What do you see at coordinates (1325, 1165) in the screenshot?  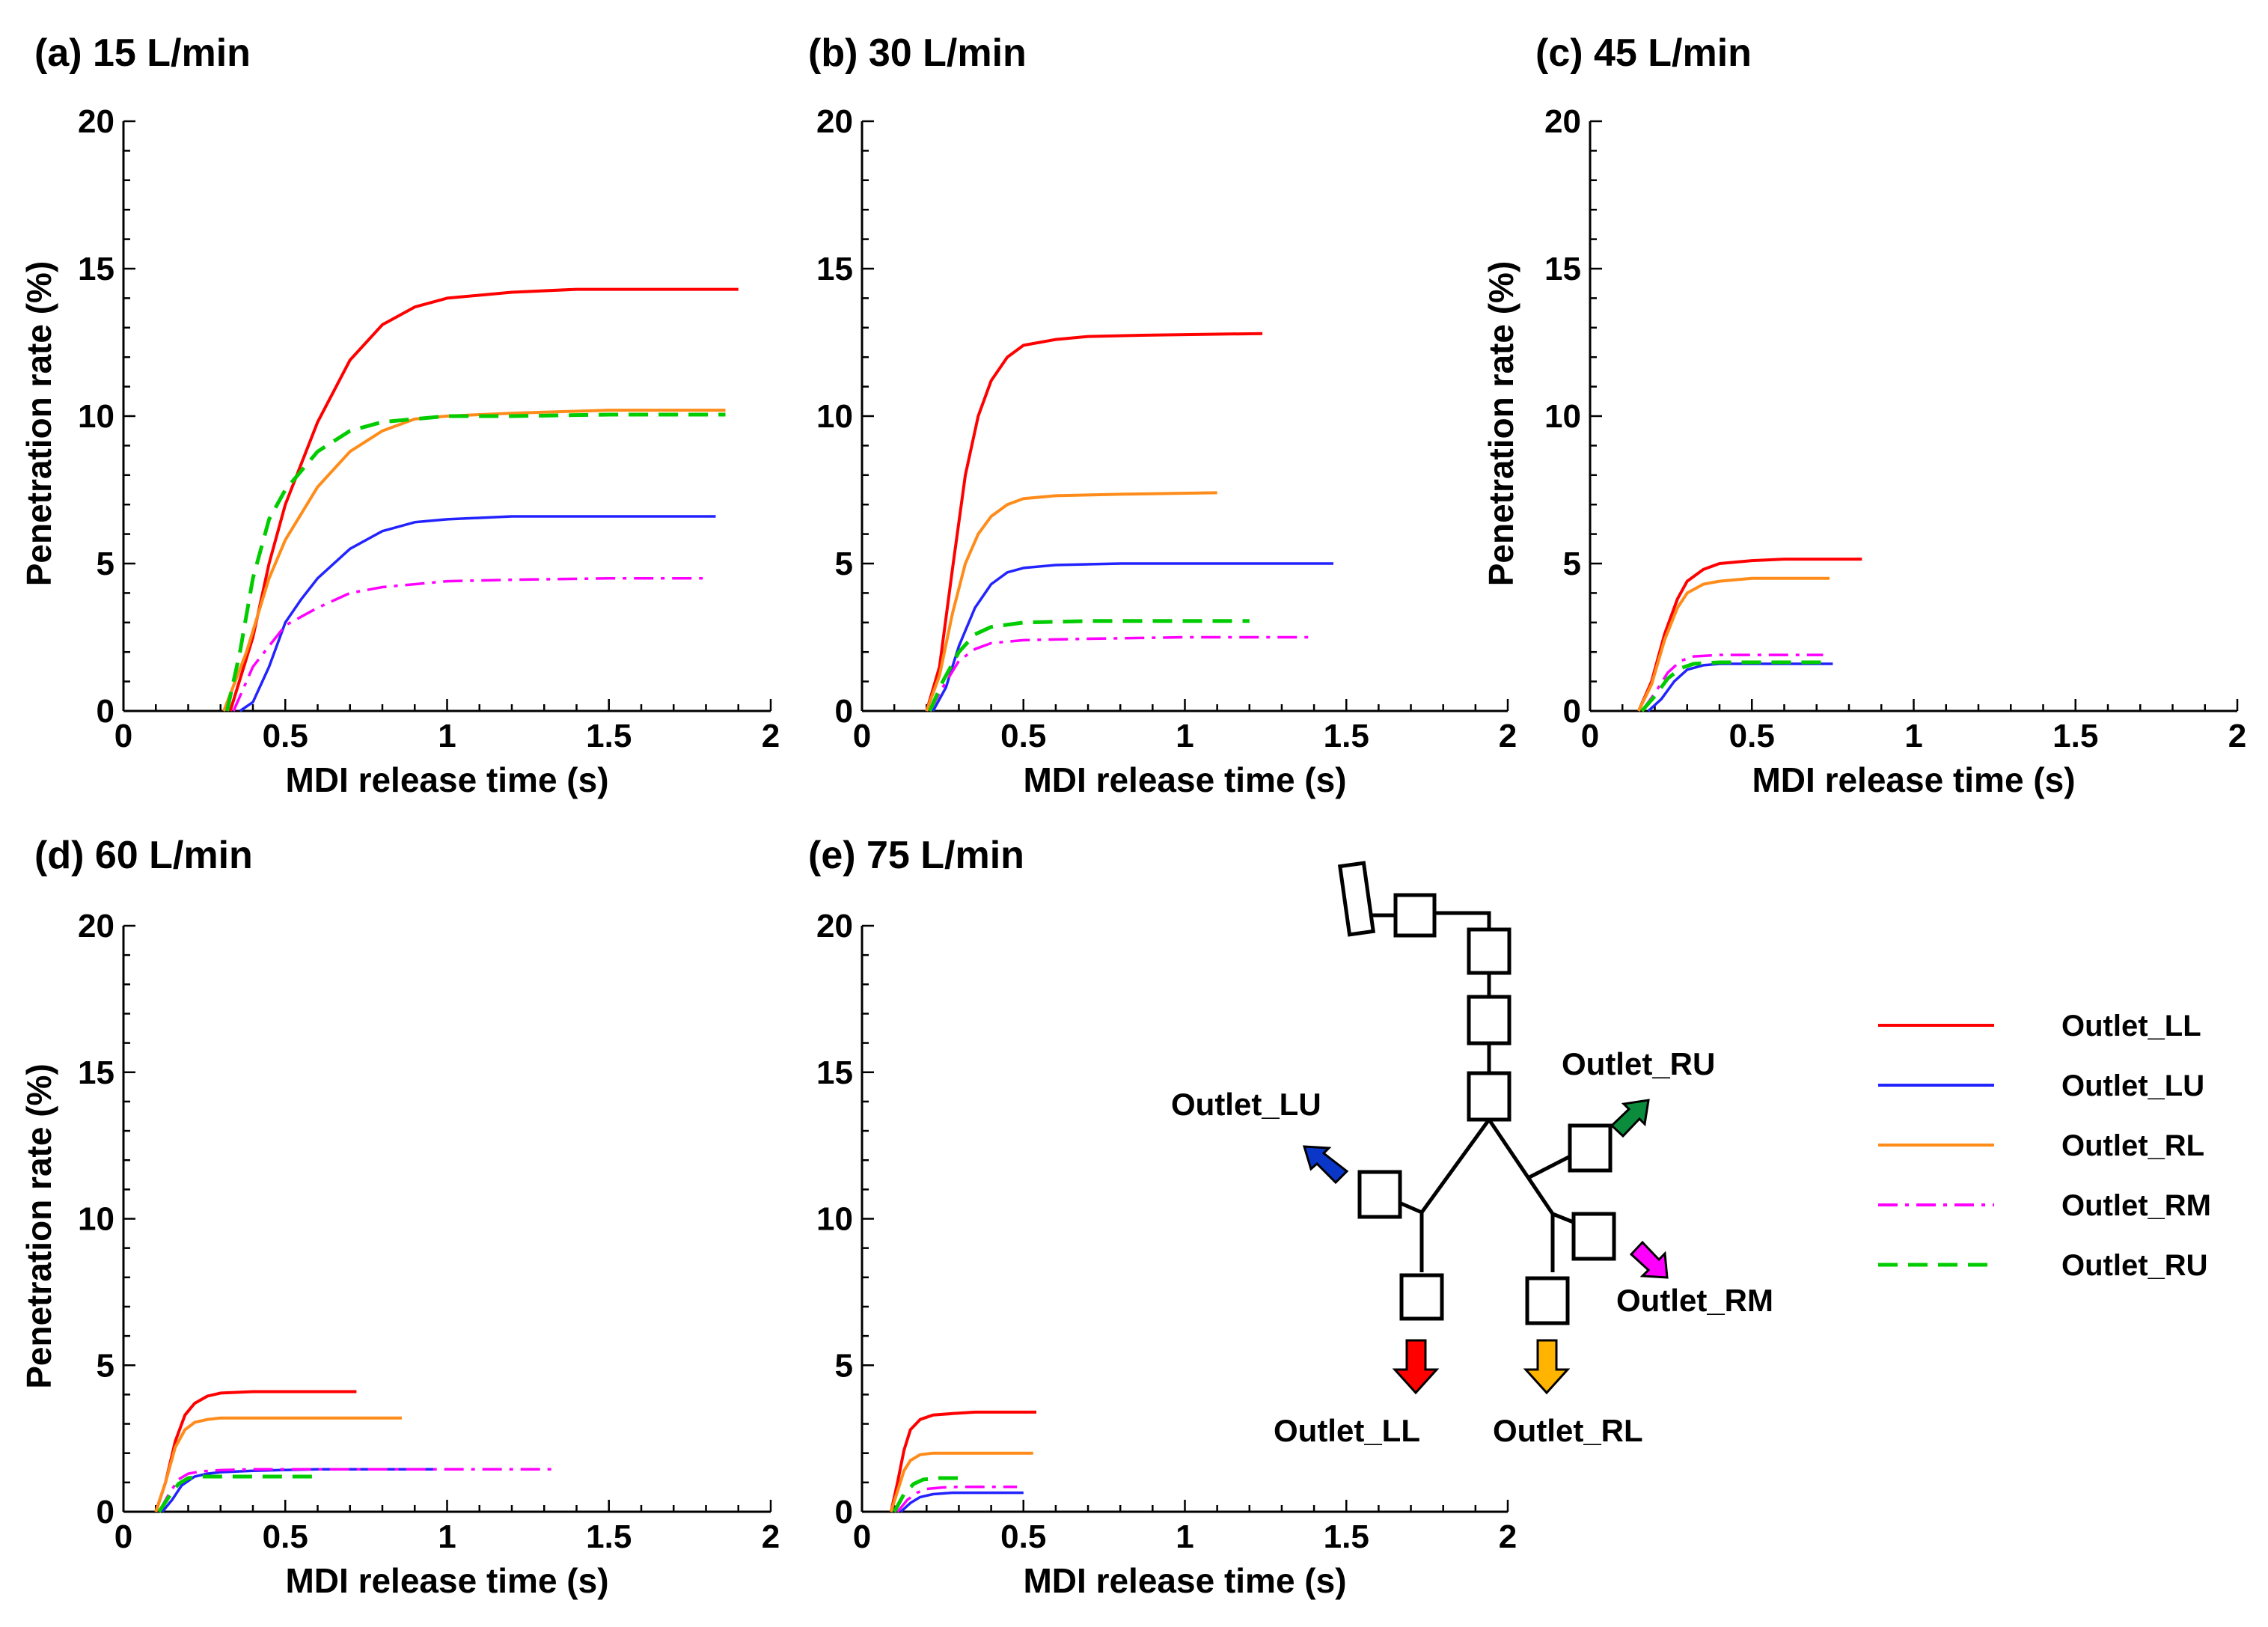 I see `outlet-lu-arrow-icon` at bounding box center [1325, 1165].